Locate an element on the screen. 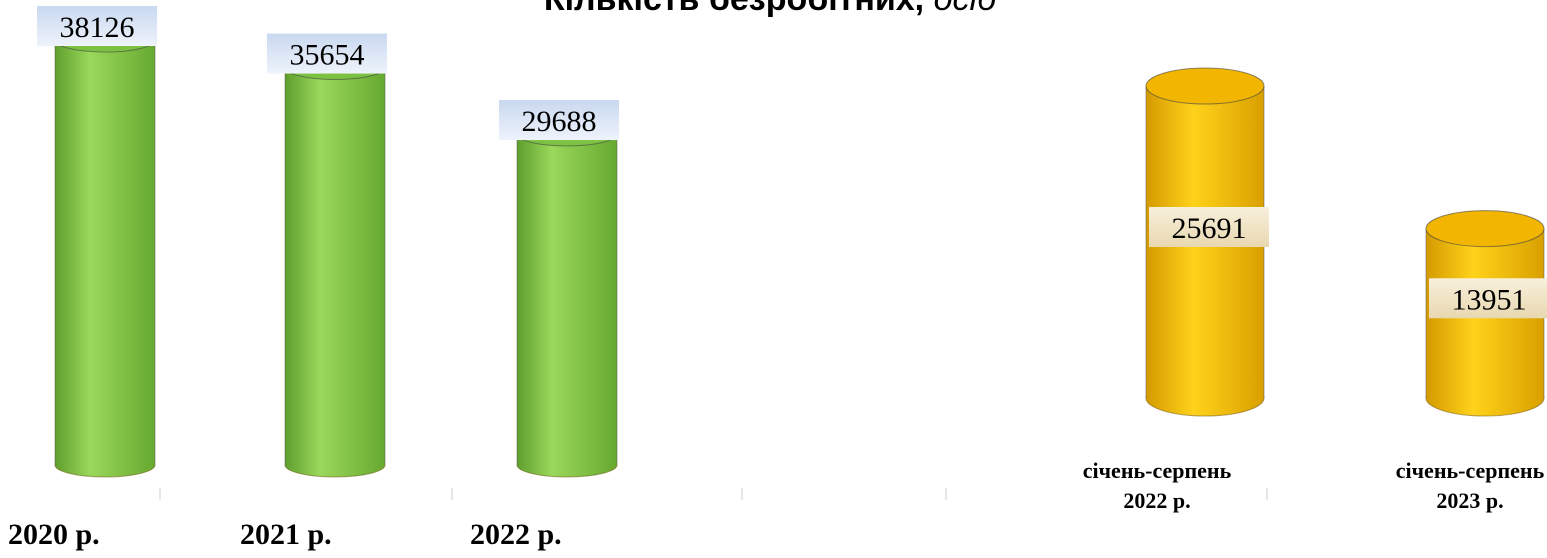 The image size is (1547, 558). category-label: 2021 р. is located at coordinates (286, 534).